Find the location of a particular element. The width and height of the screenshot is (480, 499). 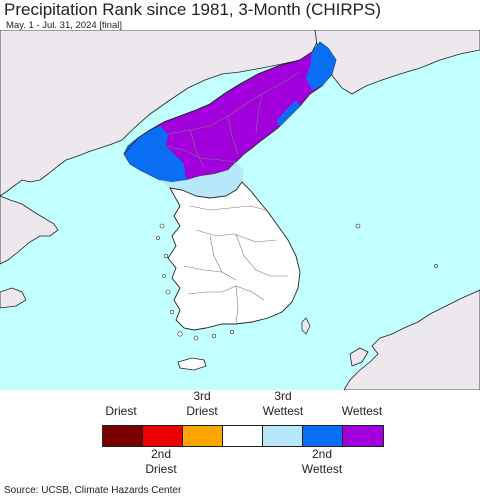

legend-label-2nd-wettest: 2nd Wettest is located at coordinates (322, 461).